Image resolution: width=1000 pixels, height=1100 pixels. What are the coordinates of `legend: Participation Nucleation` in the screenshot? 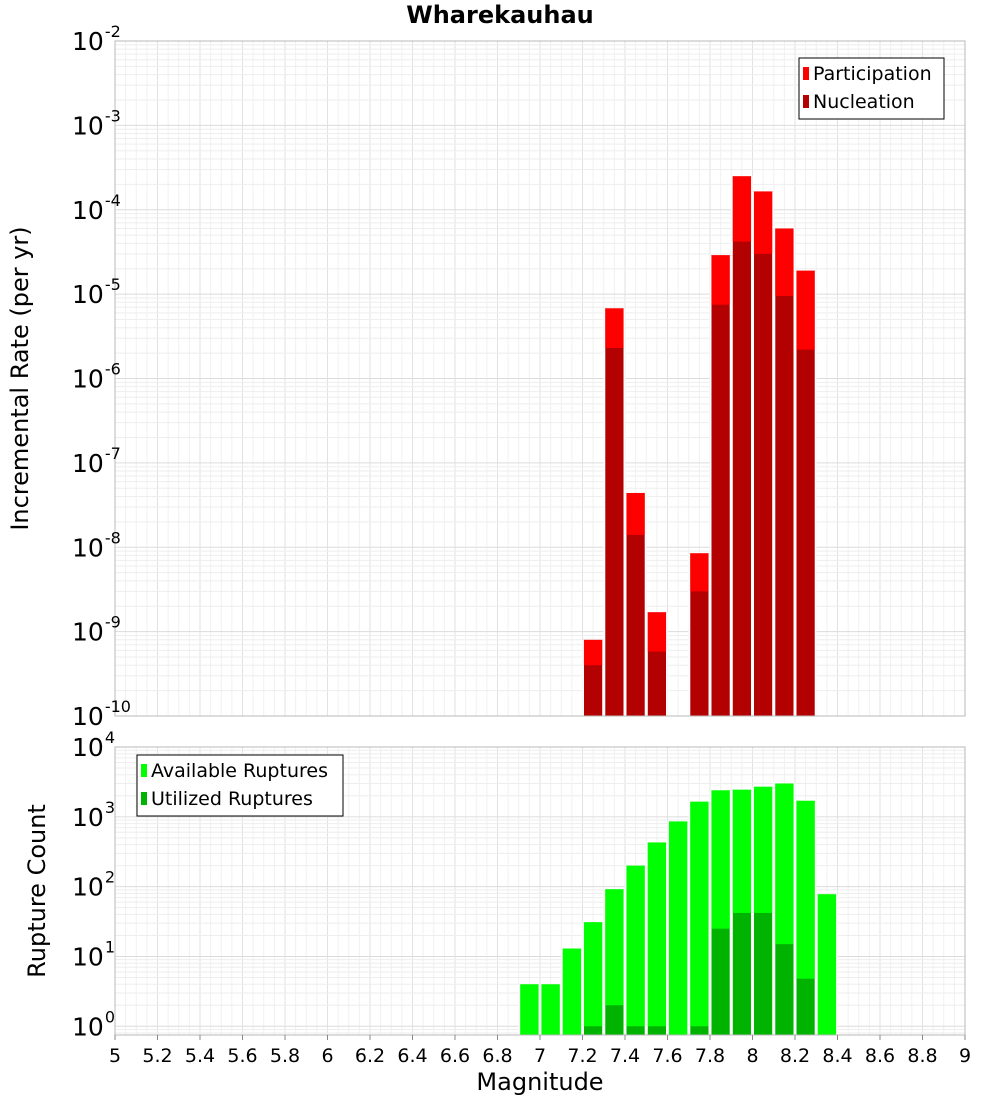 It's located at (871, 88).